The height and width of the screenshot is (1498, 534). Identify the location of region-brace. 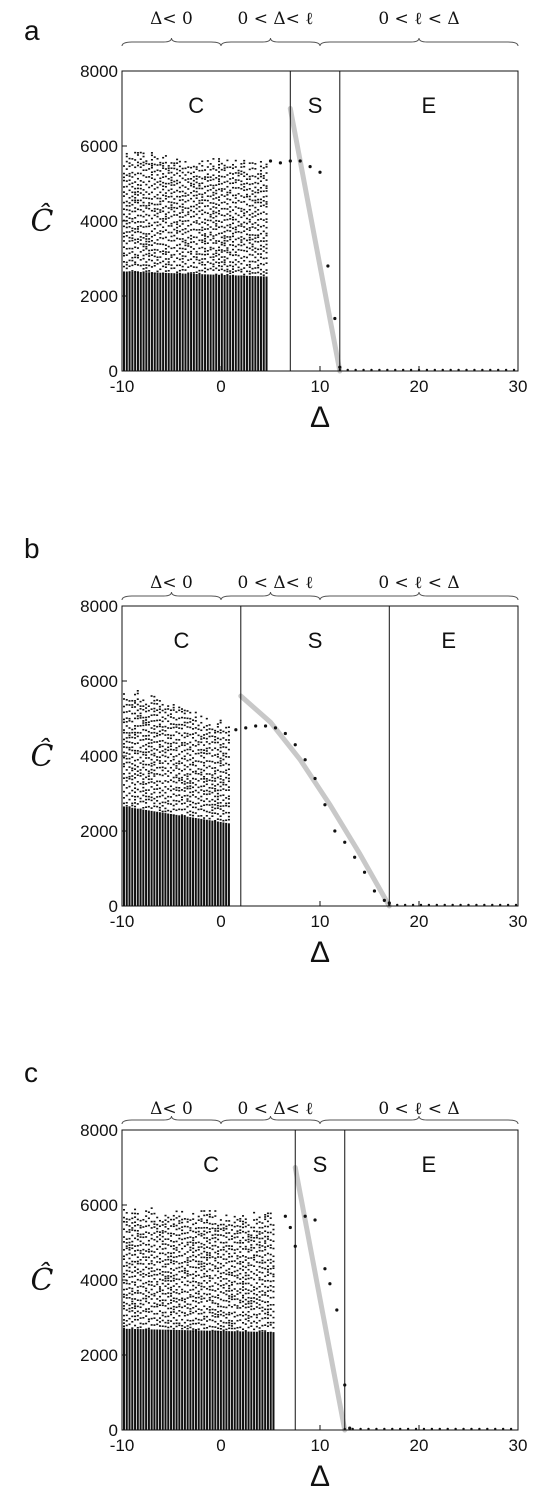
(270, 1120).